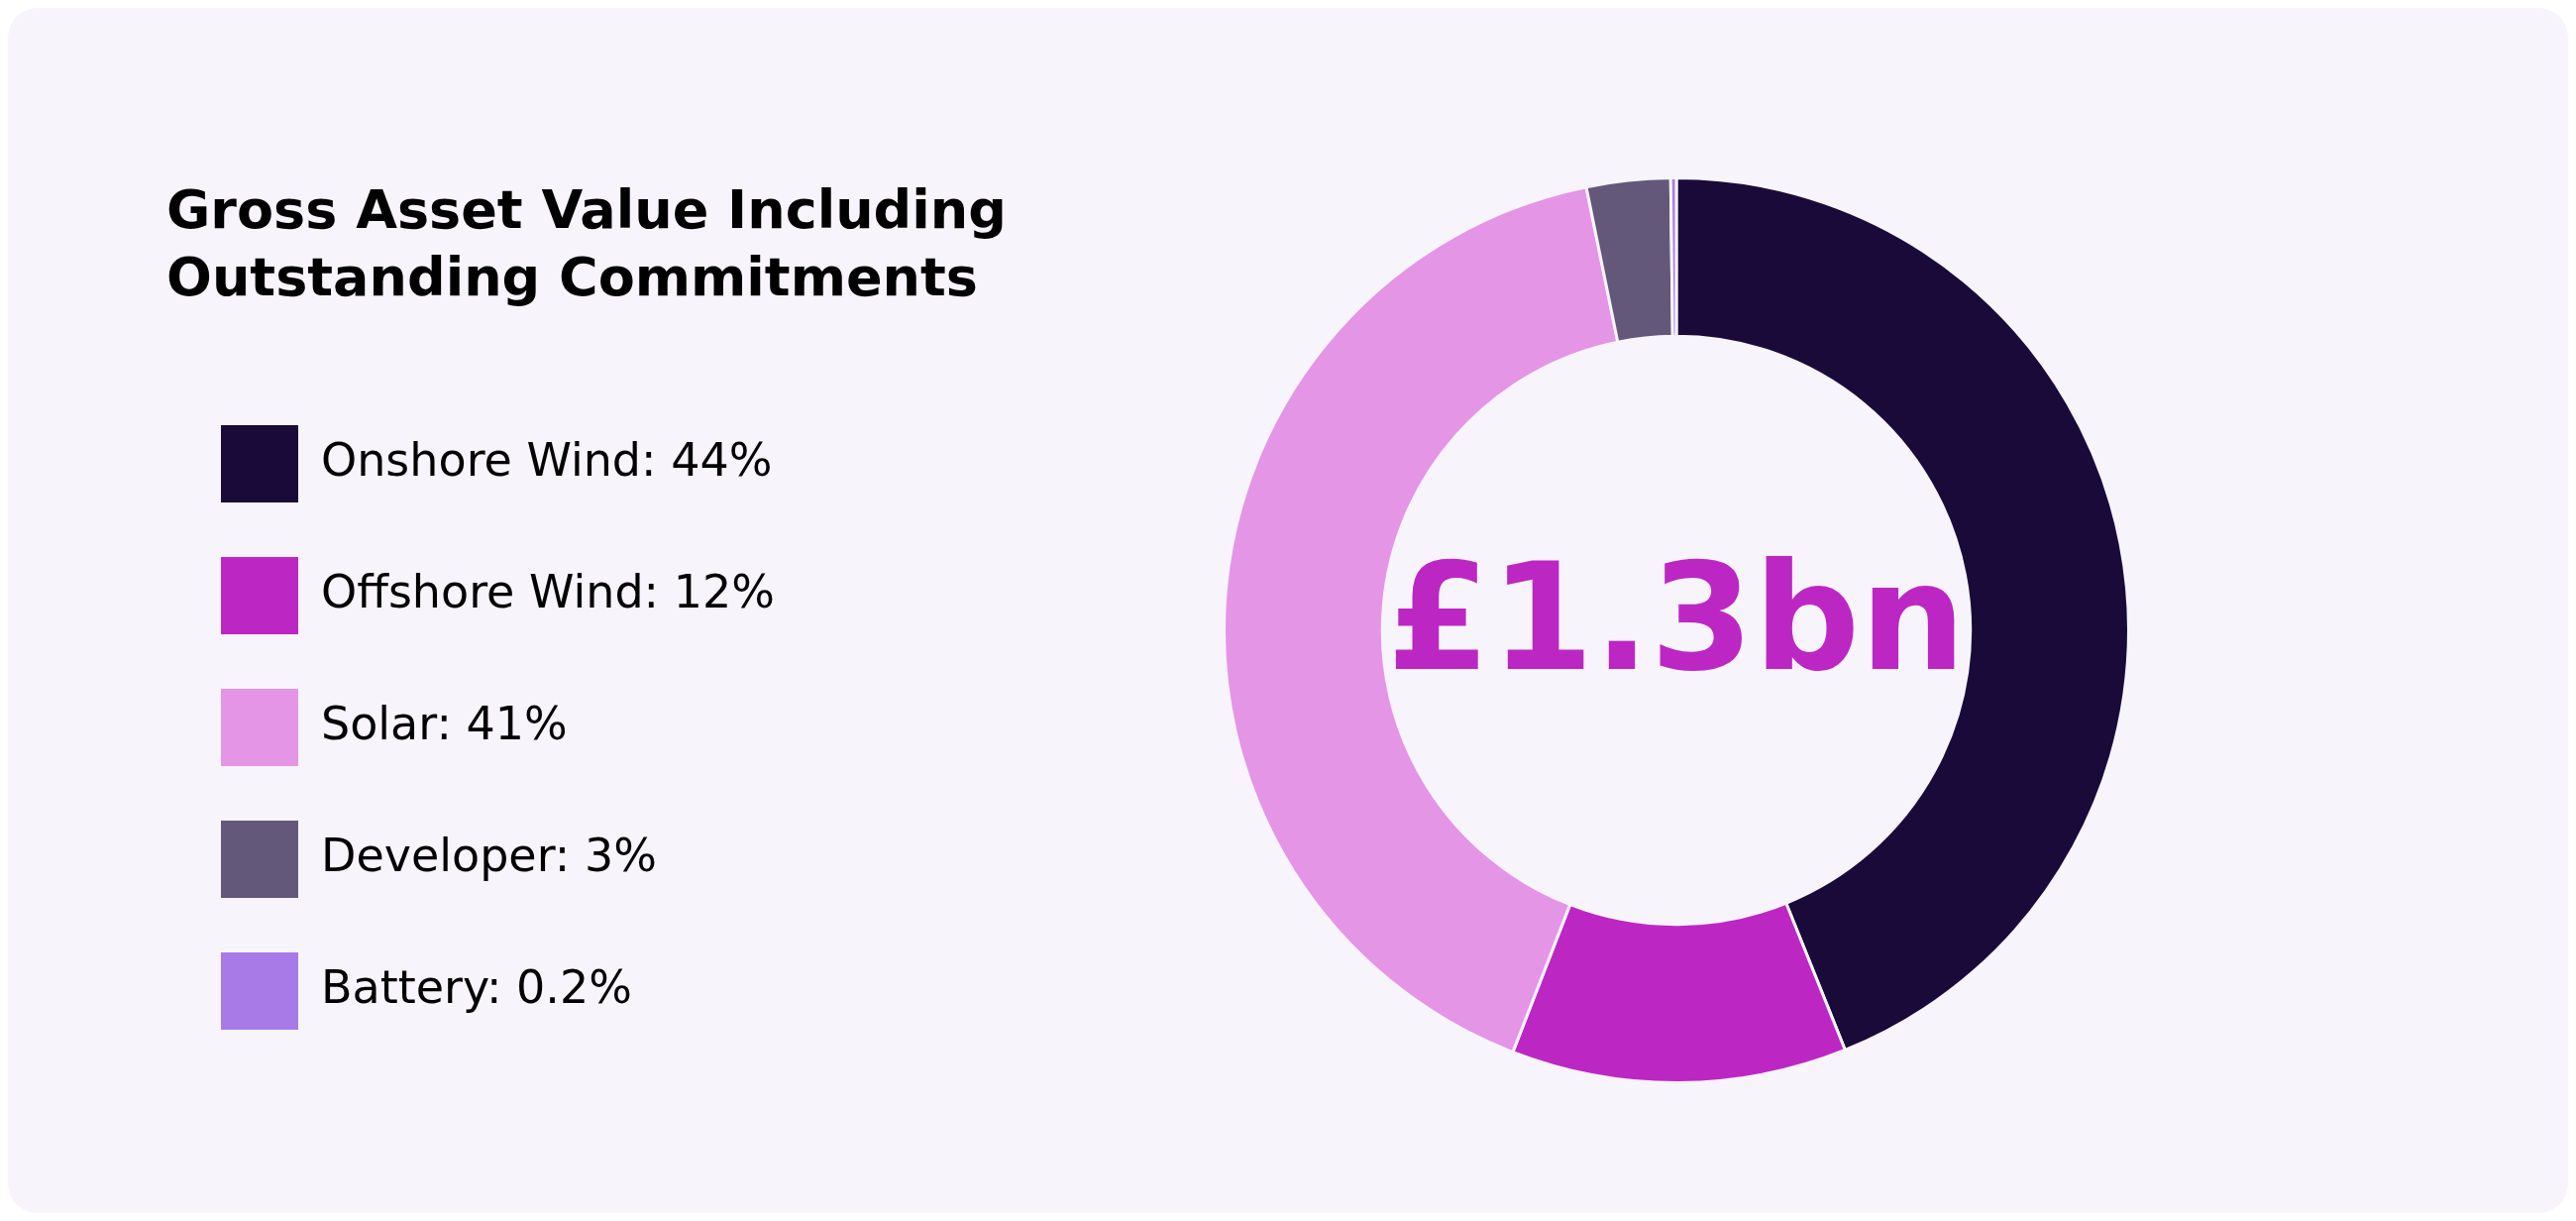  What do you see at coordinates (477, 986) in the screenshot?
I see `legend-label: Battery: 0.2%` at bounding box center [477, 986].